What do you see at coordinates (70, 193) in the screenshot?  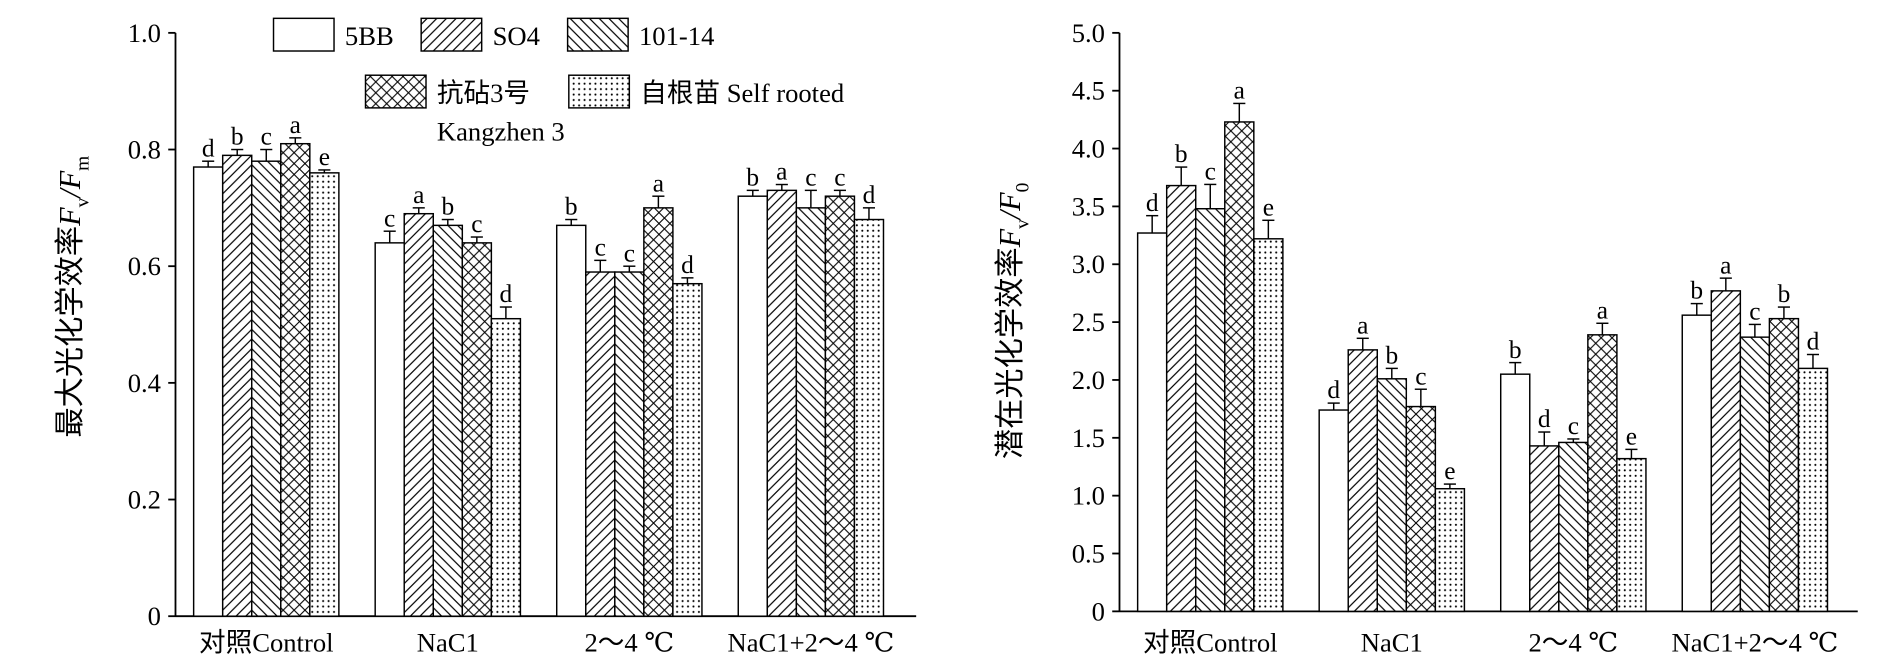 I see `y-axis-title-part: /` at bounding box center [70, 193].